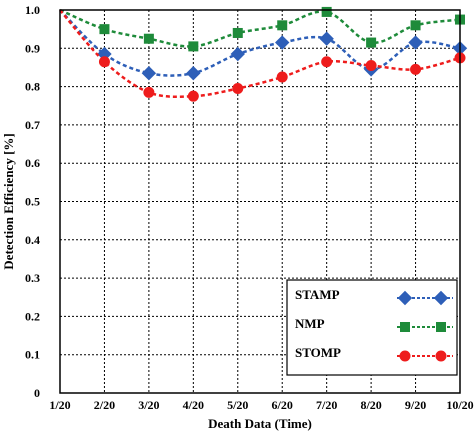 The image size is (474, 432). Describe the element at coordinates (318, 352) in the screenshot. I see `legend-label-stomp: STOMP` at that location.